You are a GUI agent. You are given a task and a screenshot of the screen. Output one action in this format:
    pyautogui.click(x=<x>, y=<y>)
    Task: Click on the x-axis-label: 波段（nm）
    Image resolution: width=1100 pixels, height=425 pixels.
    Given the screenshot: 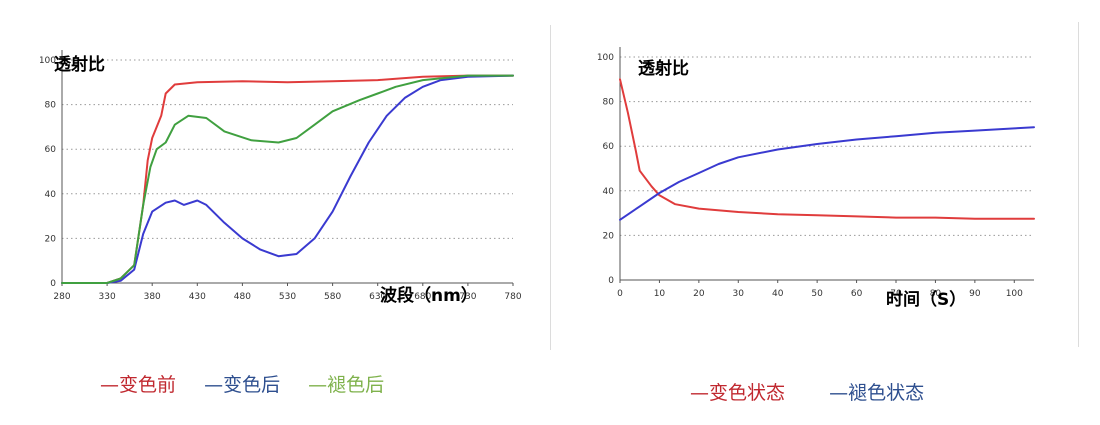 What is the action you would take?
    pyautogui.click(x=429, y=295)
    